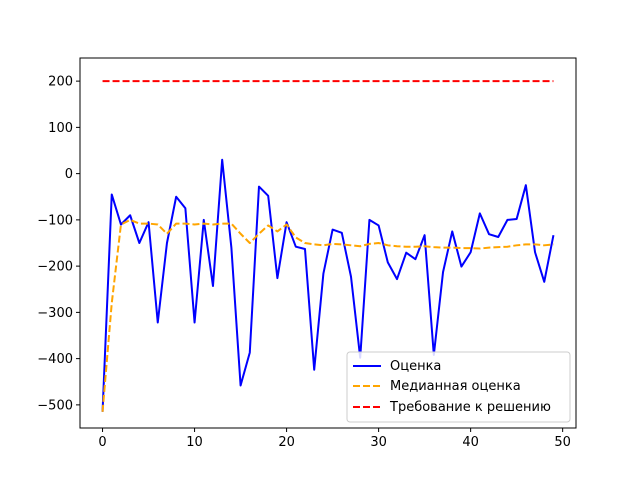  What do you see at coordinates (55, 359) in the screenshot?
I see `y-tick-label: −400` at bounding box center [55, 359].